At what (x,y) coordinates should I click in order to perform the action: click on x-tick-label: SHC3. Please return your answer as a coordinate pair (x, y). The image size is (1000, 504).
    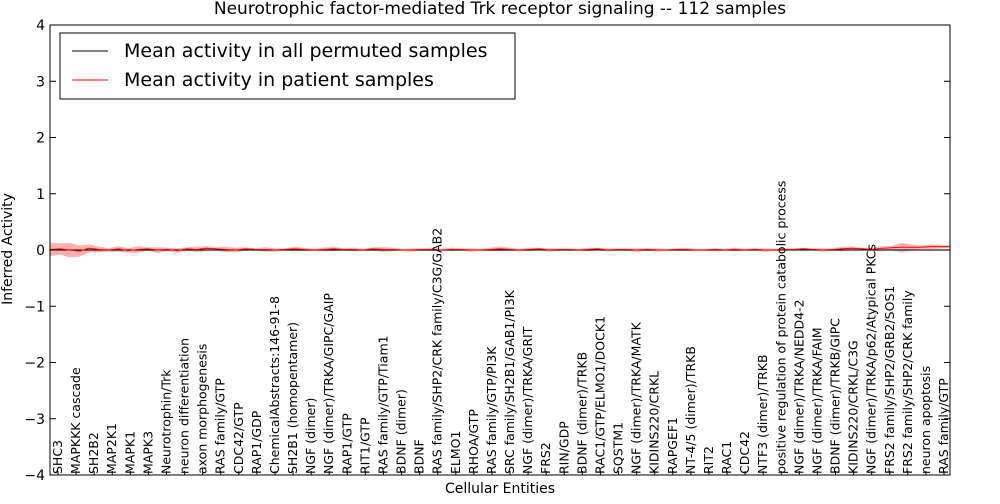
    Looking at the image, I should click on (57, 457).